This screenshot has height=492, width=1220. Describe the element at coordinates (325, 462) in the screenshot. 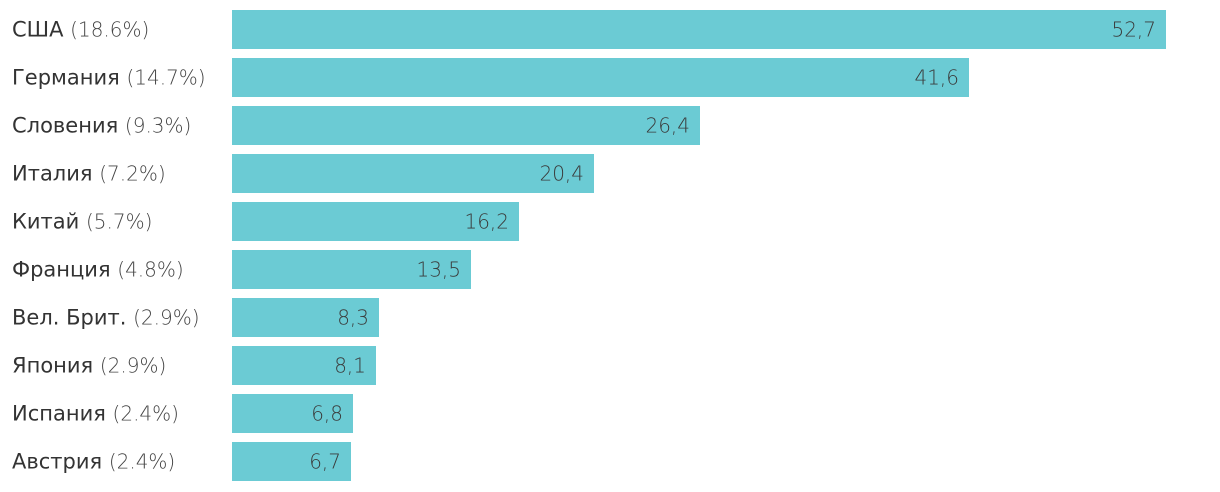

I see `value-label: 6,7` at that location.